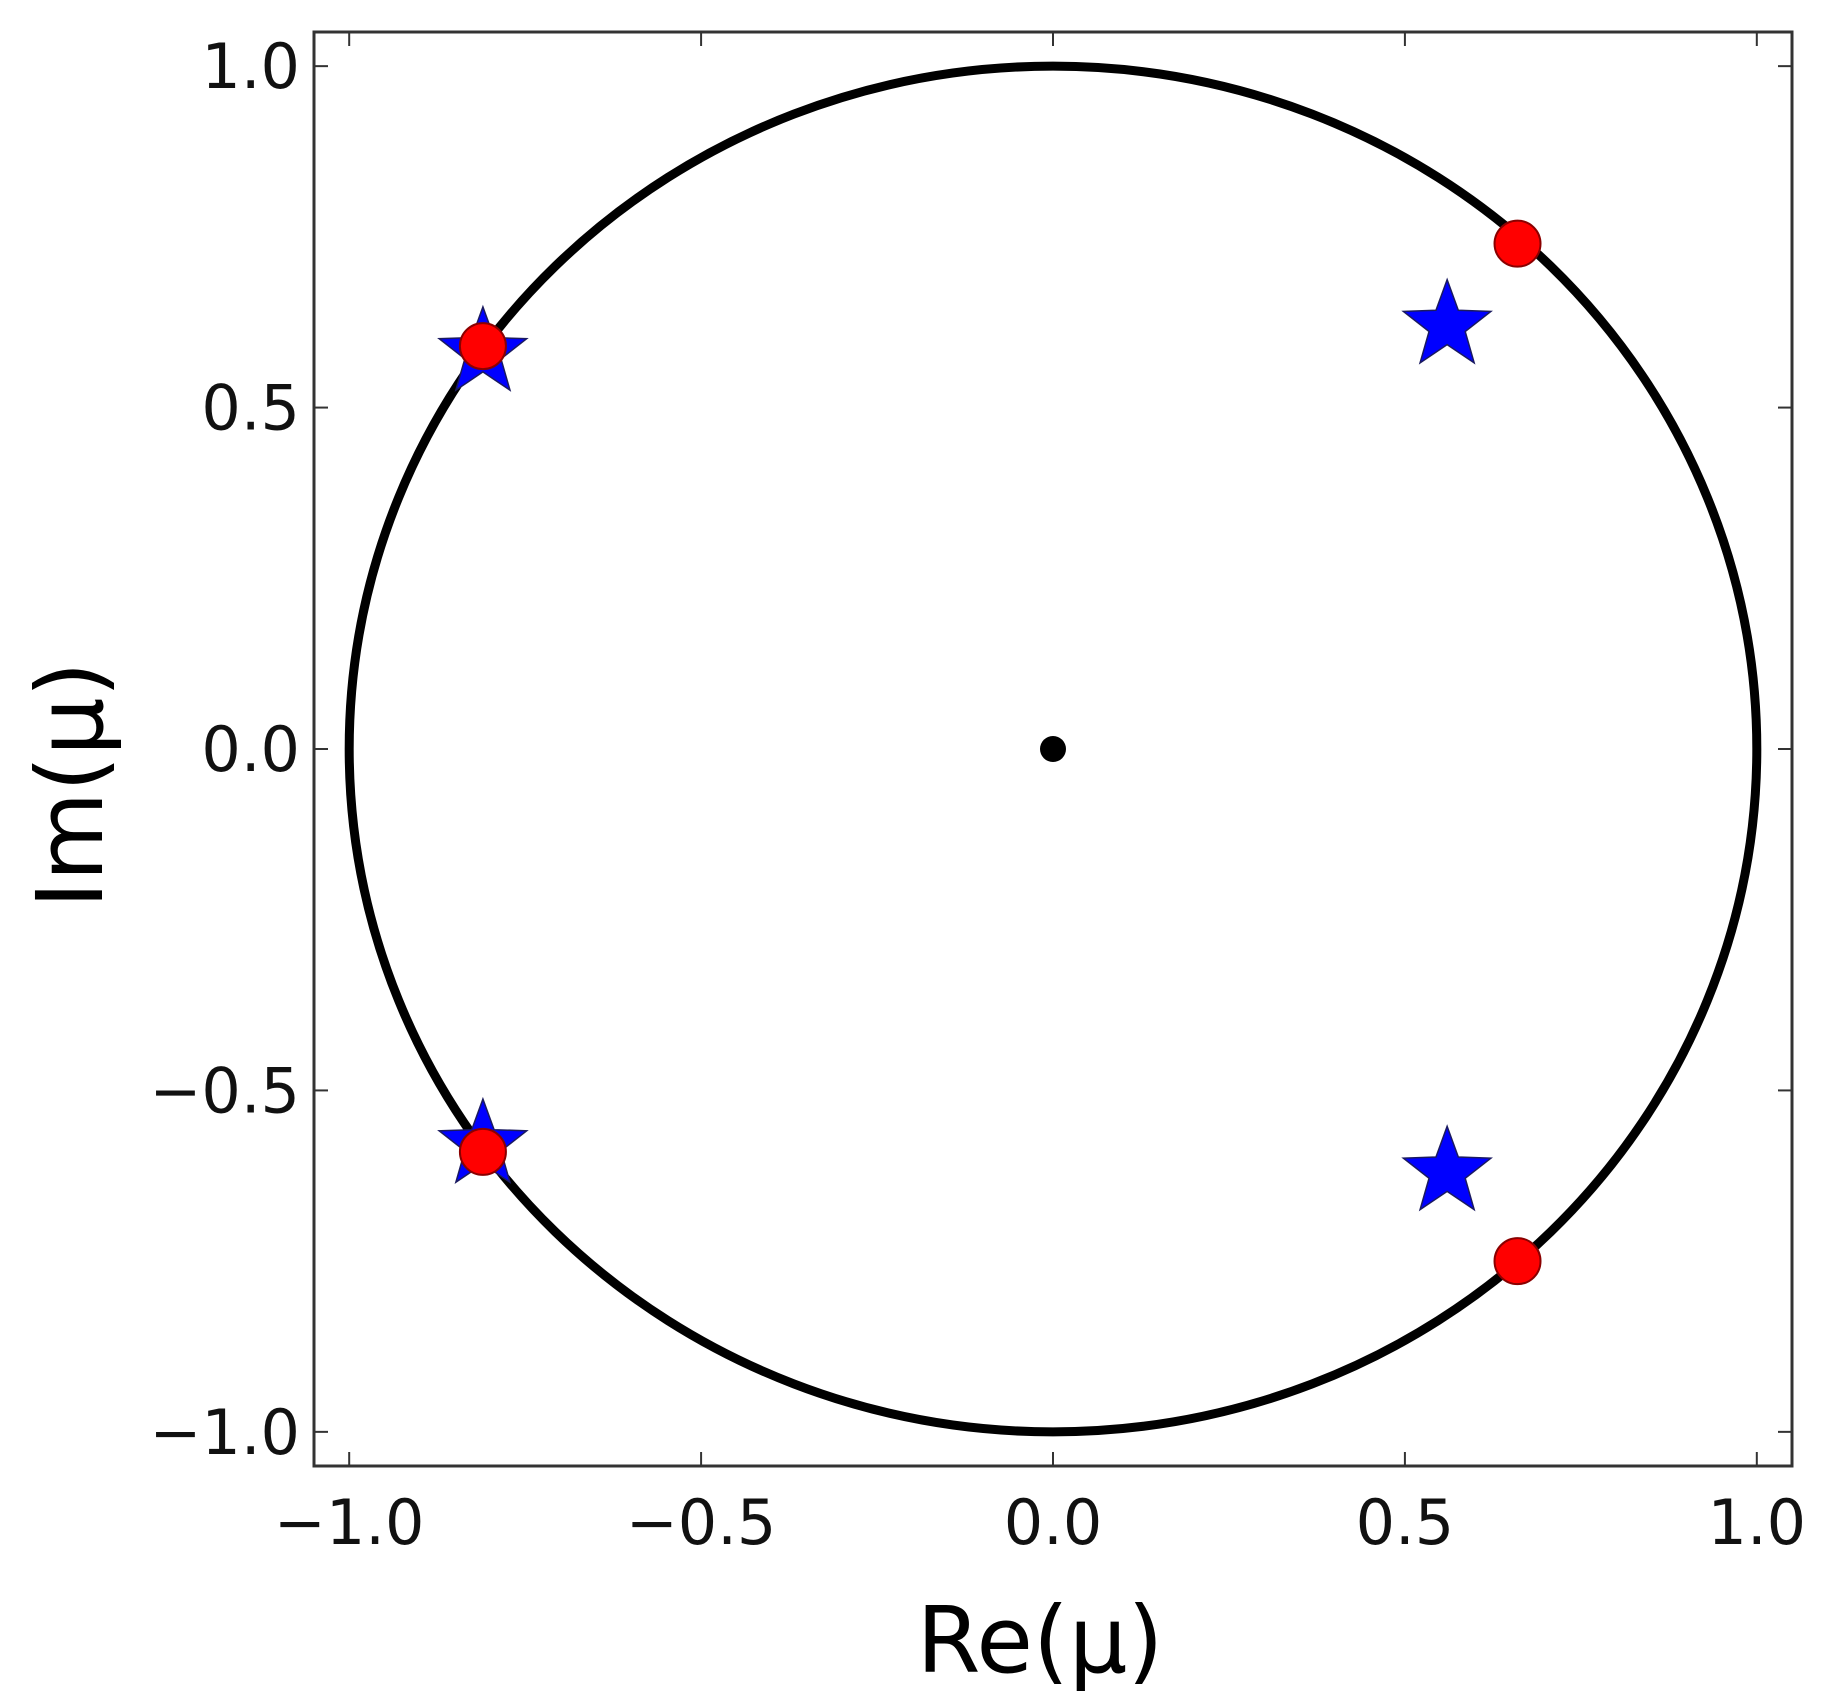 Image resolution: width=1831 pixels, height=1695 pixels. What do you see at coordinates (250, 749) in the screenshot?
I see `y-tick-label: 0.0` at bounding box center [250, 749].